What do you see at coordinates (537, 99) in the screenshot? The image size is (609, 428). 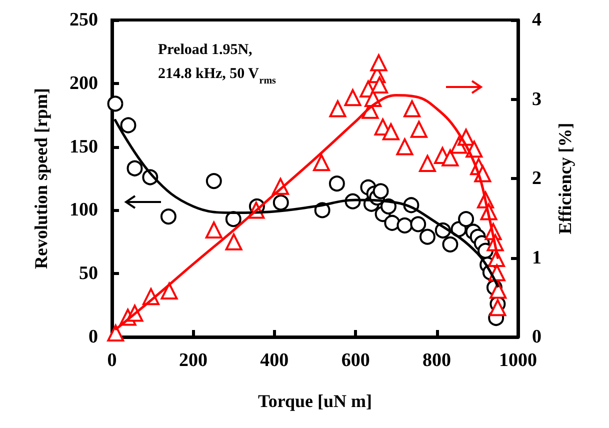 I see `y2-tick-label: 3` at bounding box center [537, 99].